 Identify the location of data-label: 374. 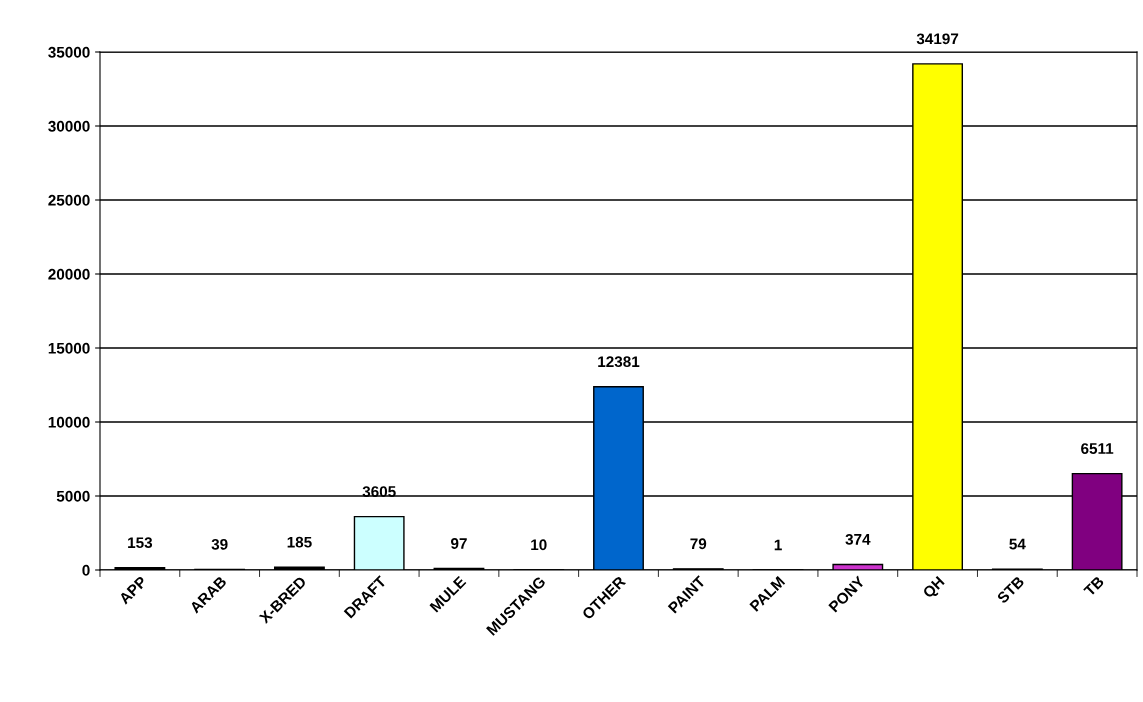
(858, 539).